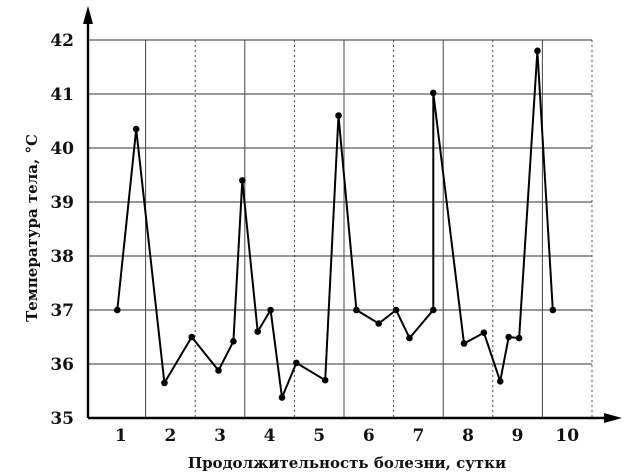 The height and width of the screenshot is (476, 635). What do you see at coordinates (62, 419) in the screenshot?
I see `y-tick-label-35: 35` at bounding box center [62, 419].